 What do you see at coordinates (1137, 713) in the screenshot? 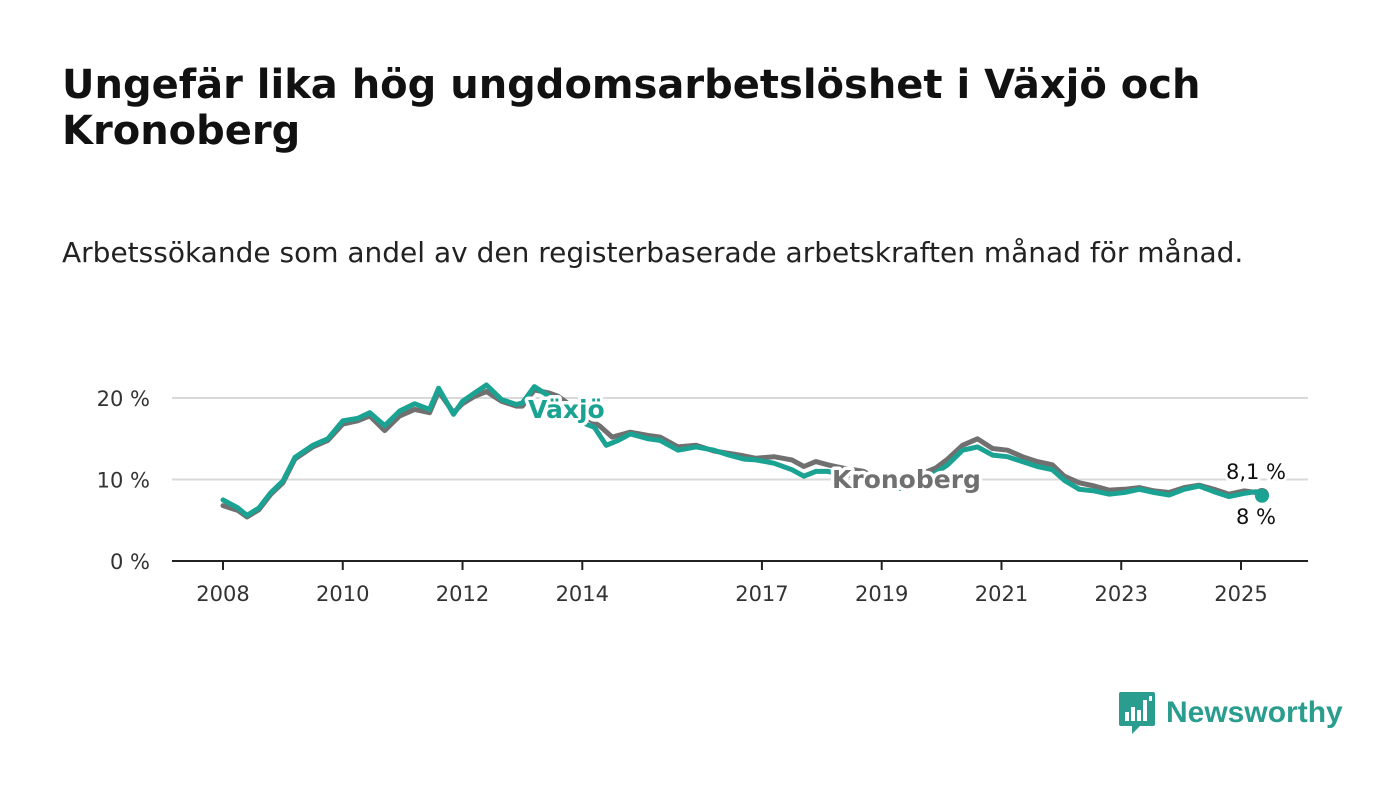
I see `bar-chart-speech-bubble-icon` at bounding box center [1137, 713].